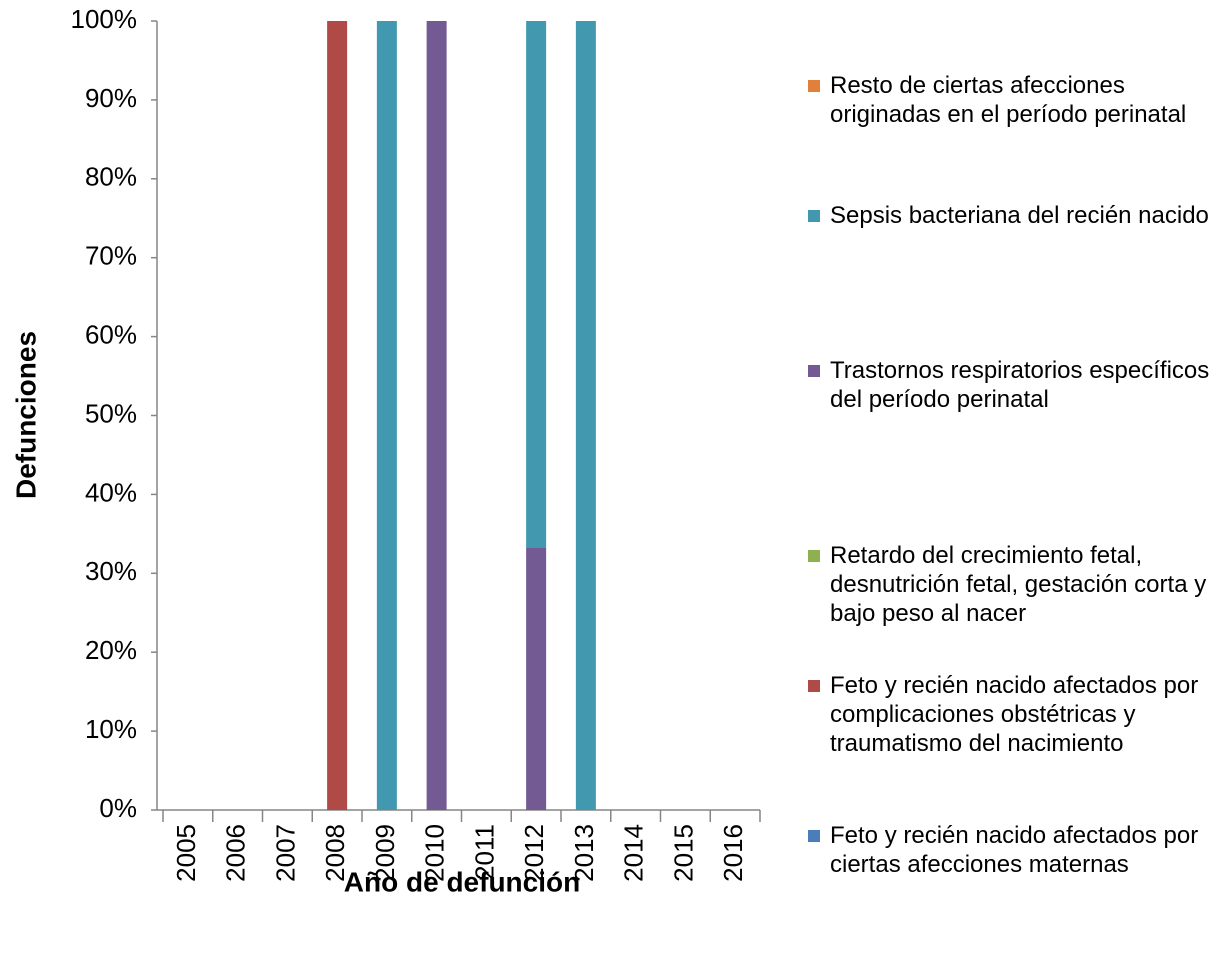 This screenshot has width=1216, height=954. What do you see at coordinates (111, 334) in the screenshot?
I see `y-tick-label: 60%` at bounding box center [111, 334].